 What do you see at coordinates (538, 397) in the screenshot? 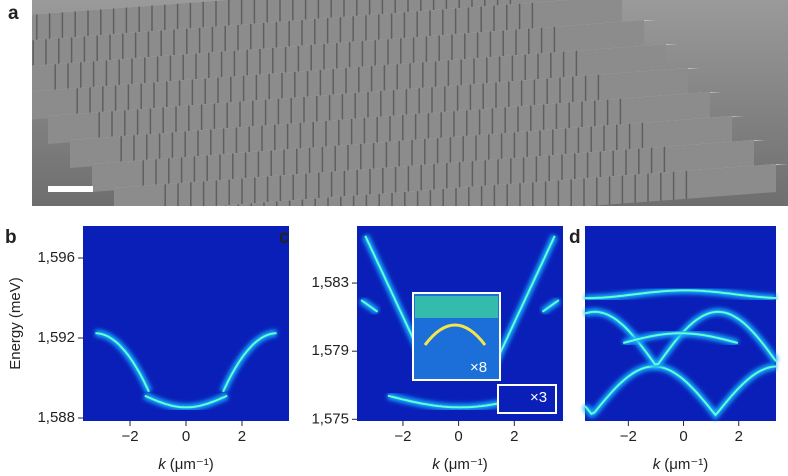
I see `inset-label: ×3` at bounding box center [538, 397].